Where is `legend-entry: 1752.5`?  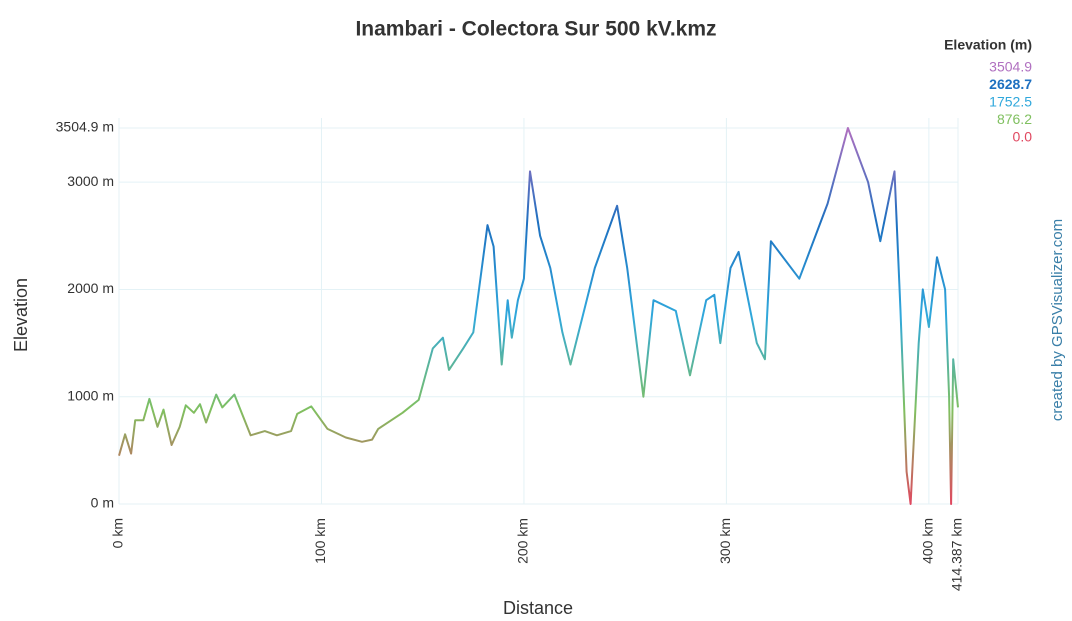
legend-entry: 1752.5 is located at coordinates (1010, 102).